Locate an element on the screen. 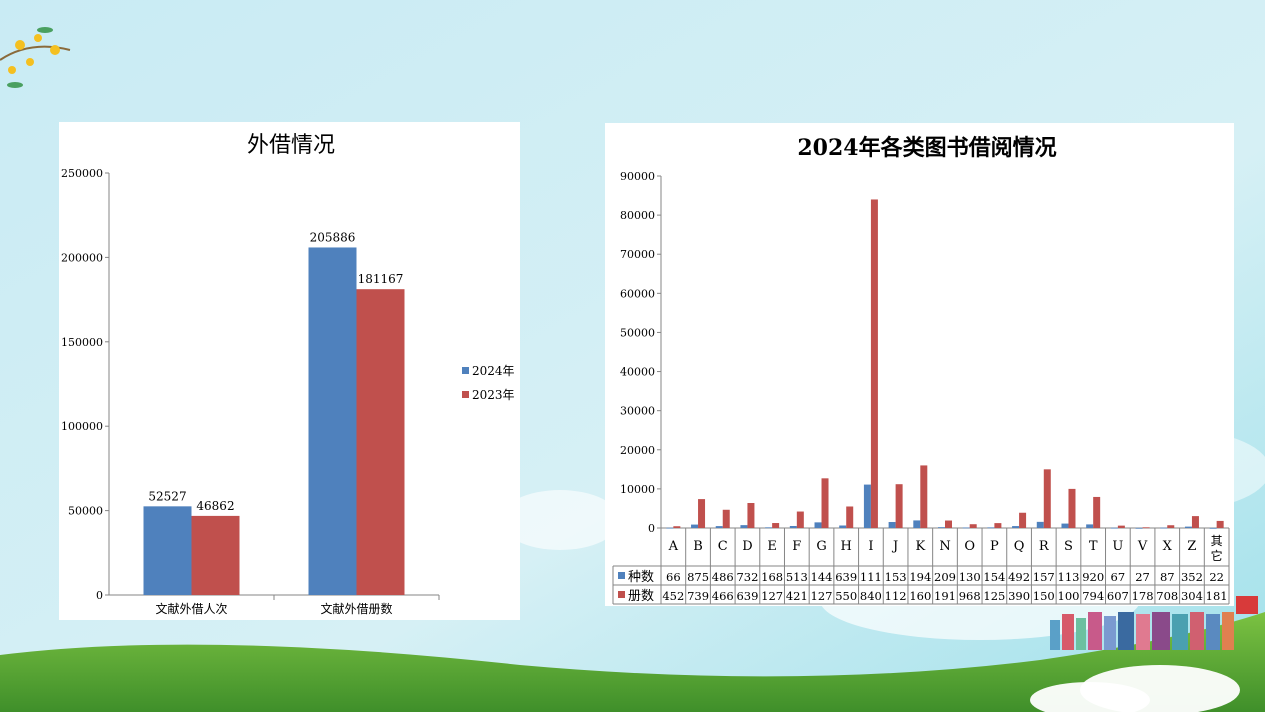 The image size is (1265, 712). table-cell: 968 is located at coordinates (970, 596).